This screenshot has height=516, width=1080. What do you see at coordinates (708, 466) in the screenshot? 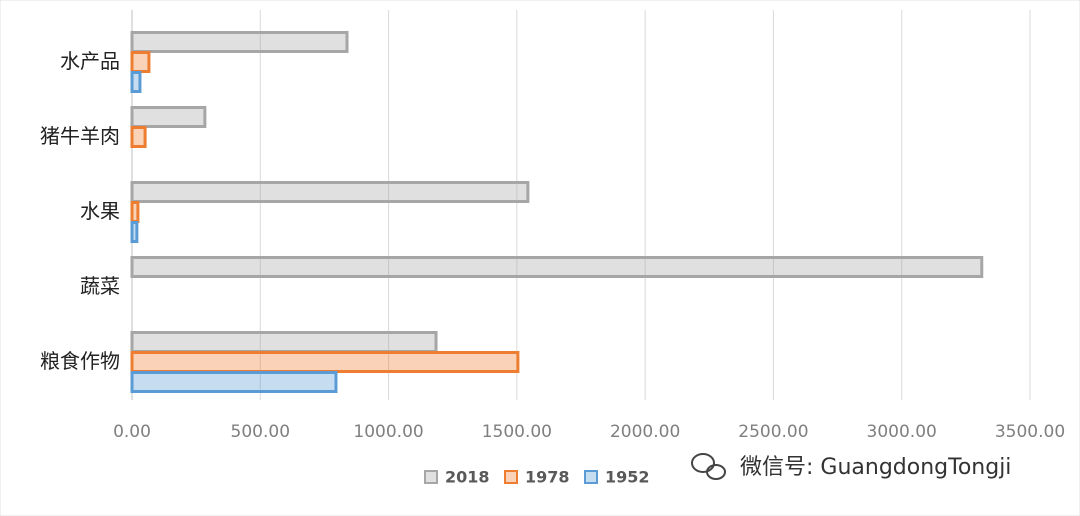
I see `wechat-icon` at bounding box center [708, 466].